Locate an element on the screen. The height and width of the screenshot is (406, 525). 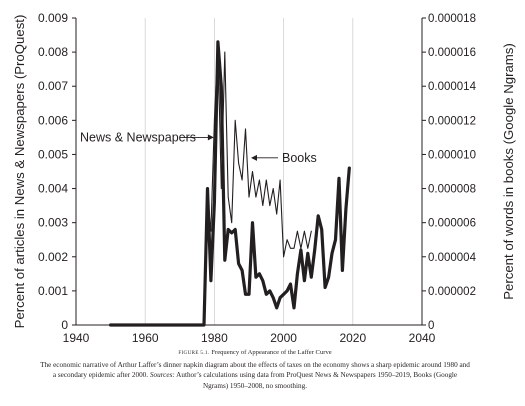
y-left-tick-label: 0.006 is located at coordinates (53, 120).